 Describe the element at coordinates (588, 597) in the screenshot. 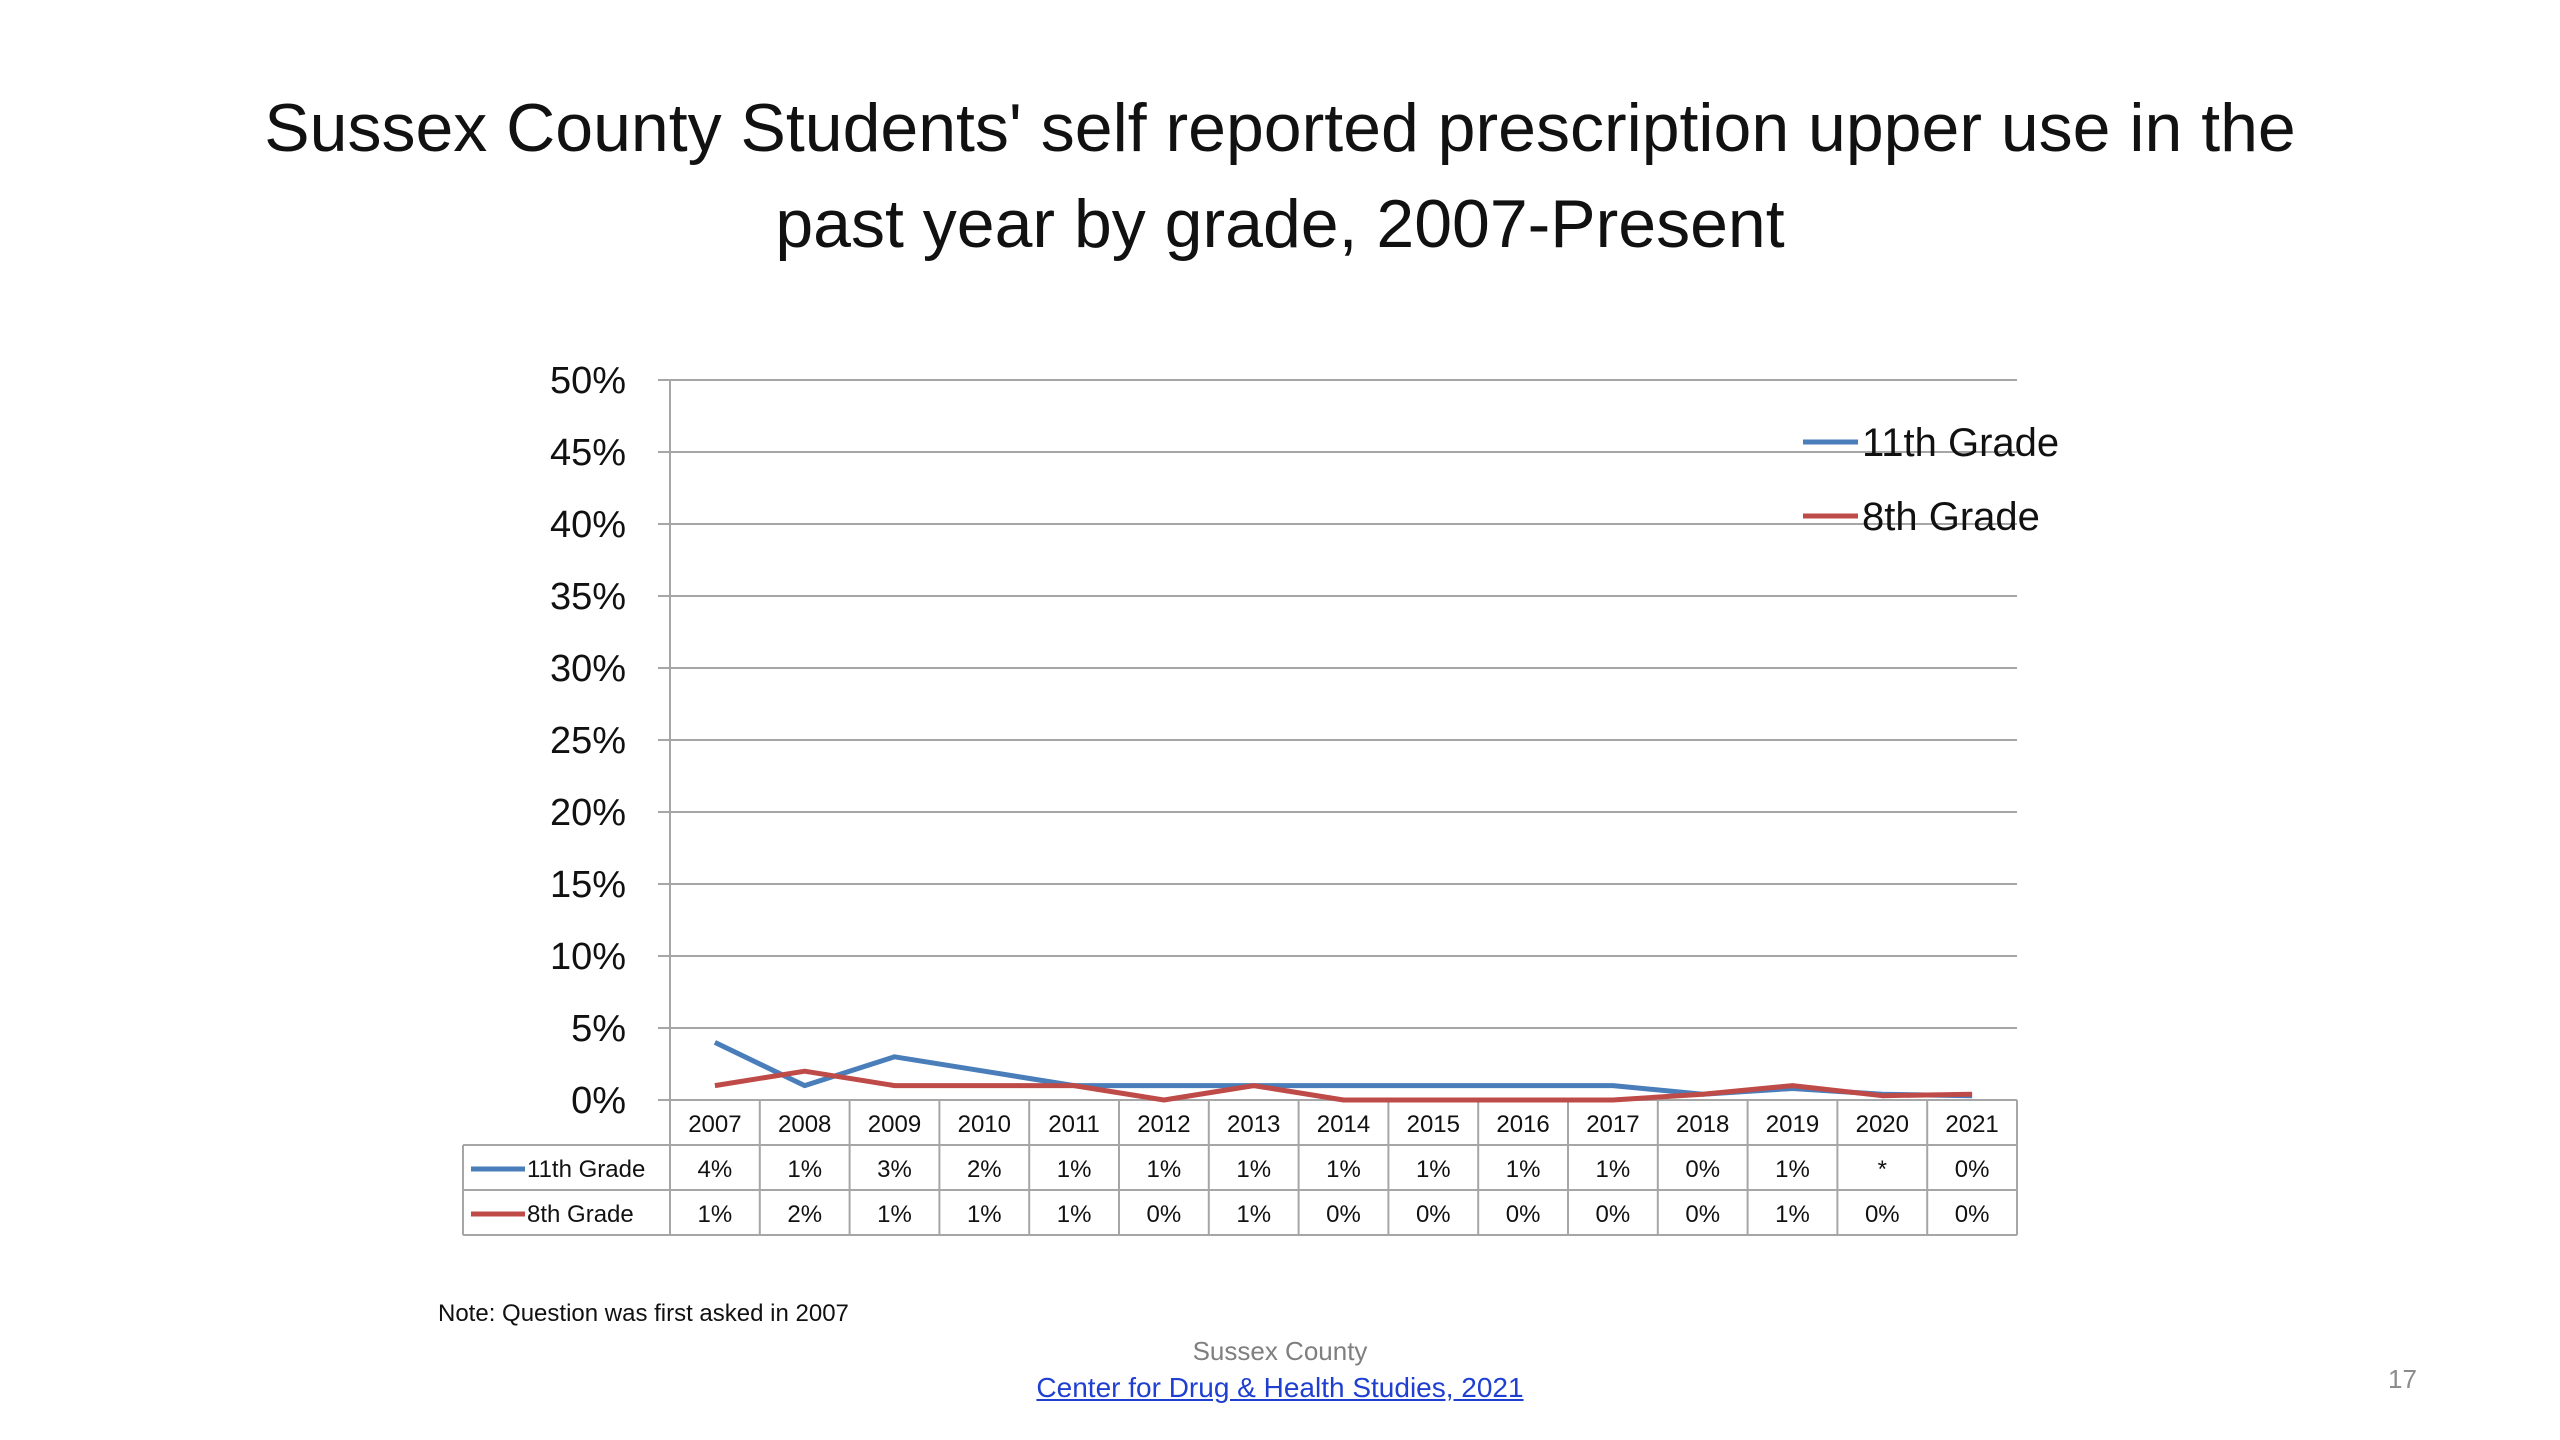

I see `y-tick-label: 35%` at that location.